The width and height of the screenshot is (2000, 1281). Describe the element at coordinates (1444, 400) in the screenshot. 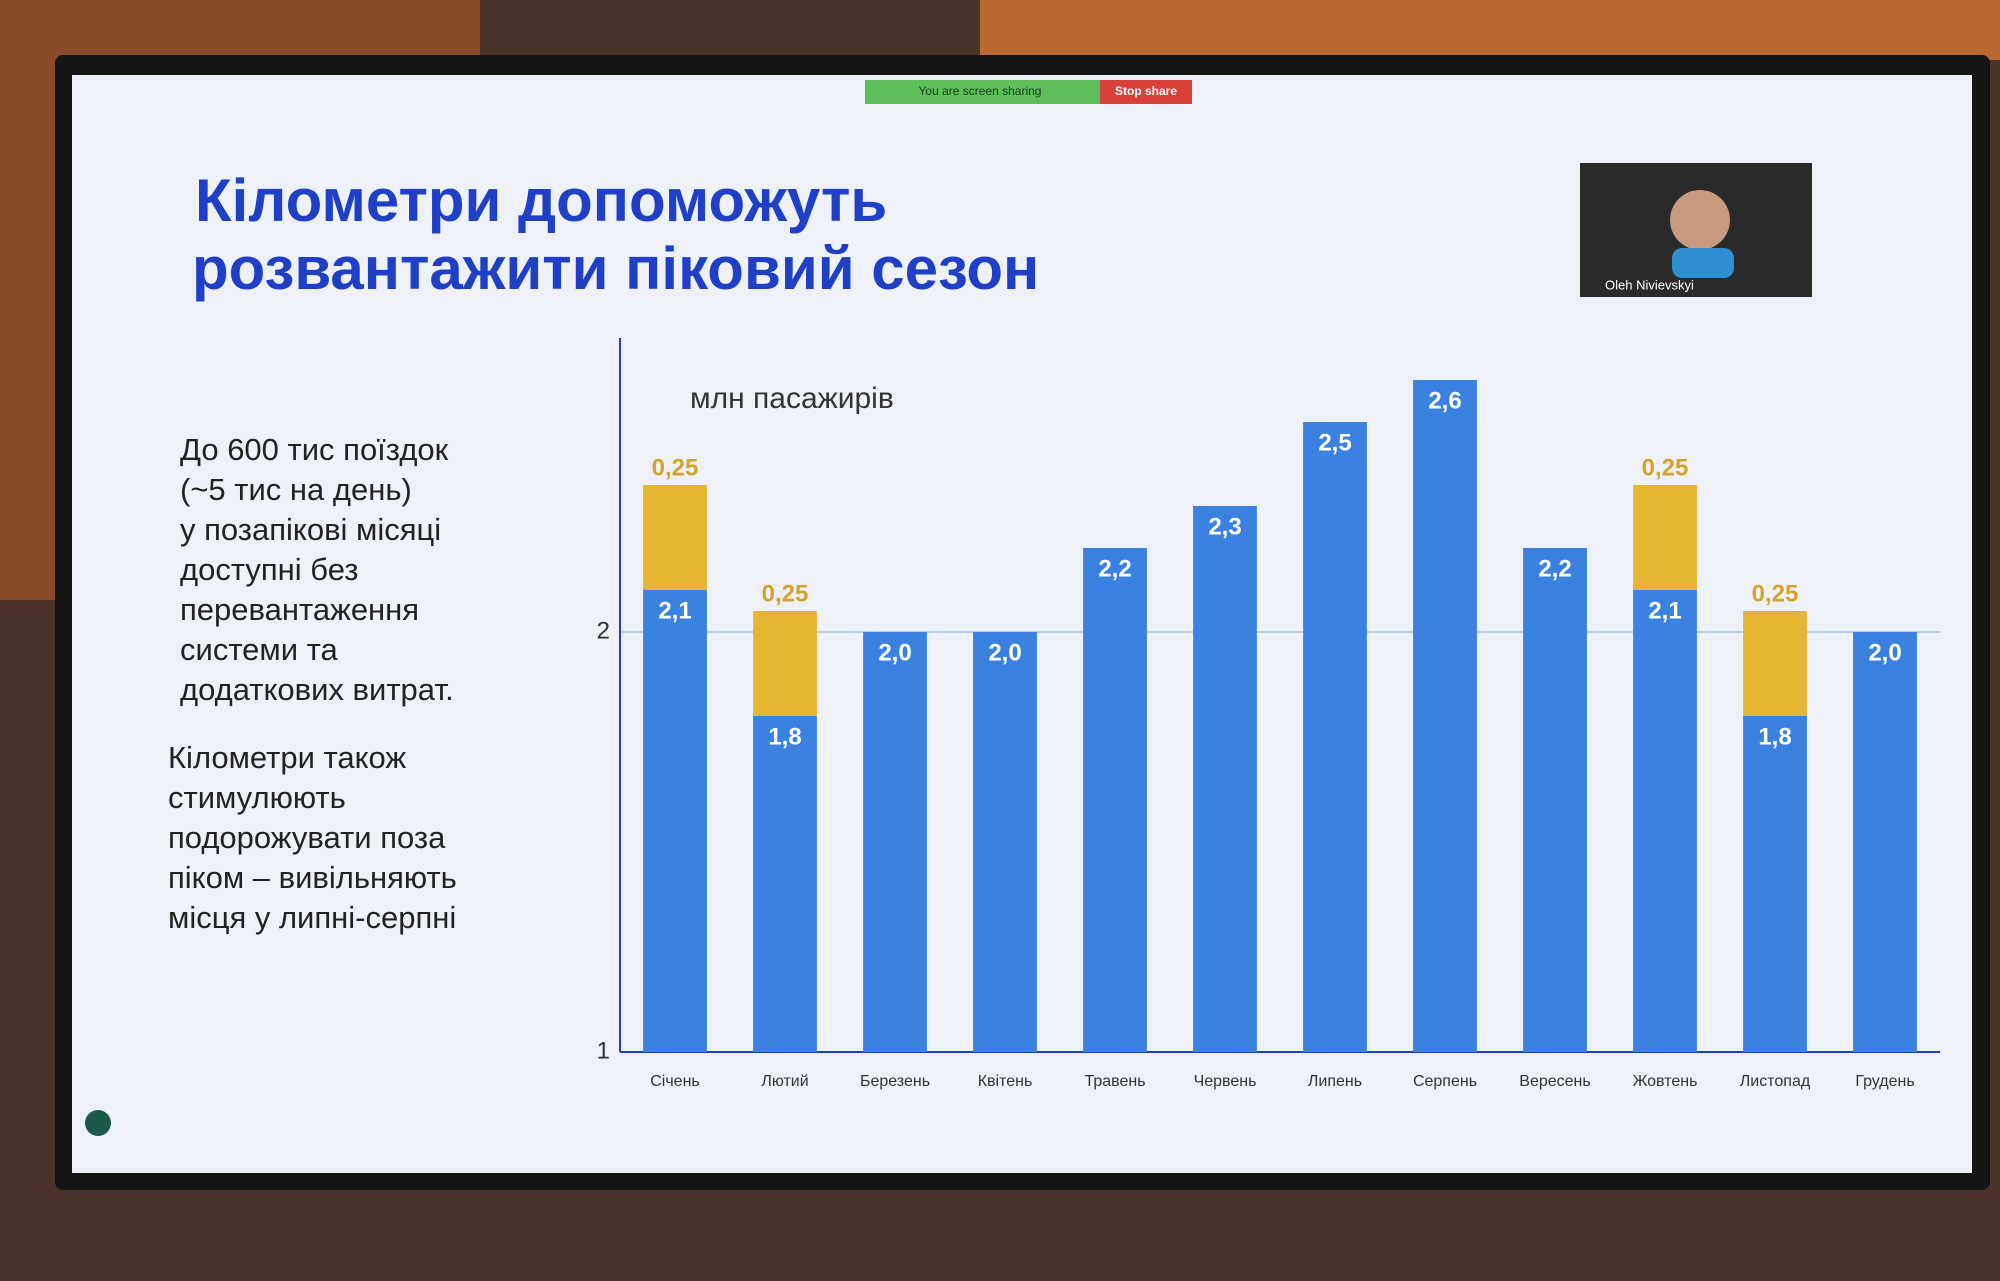

I see `value-label: 2,6` at that location.